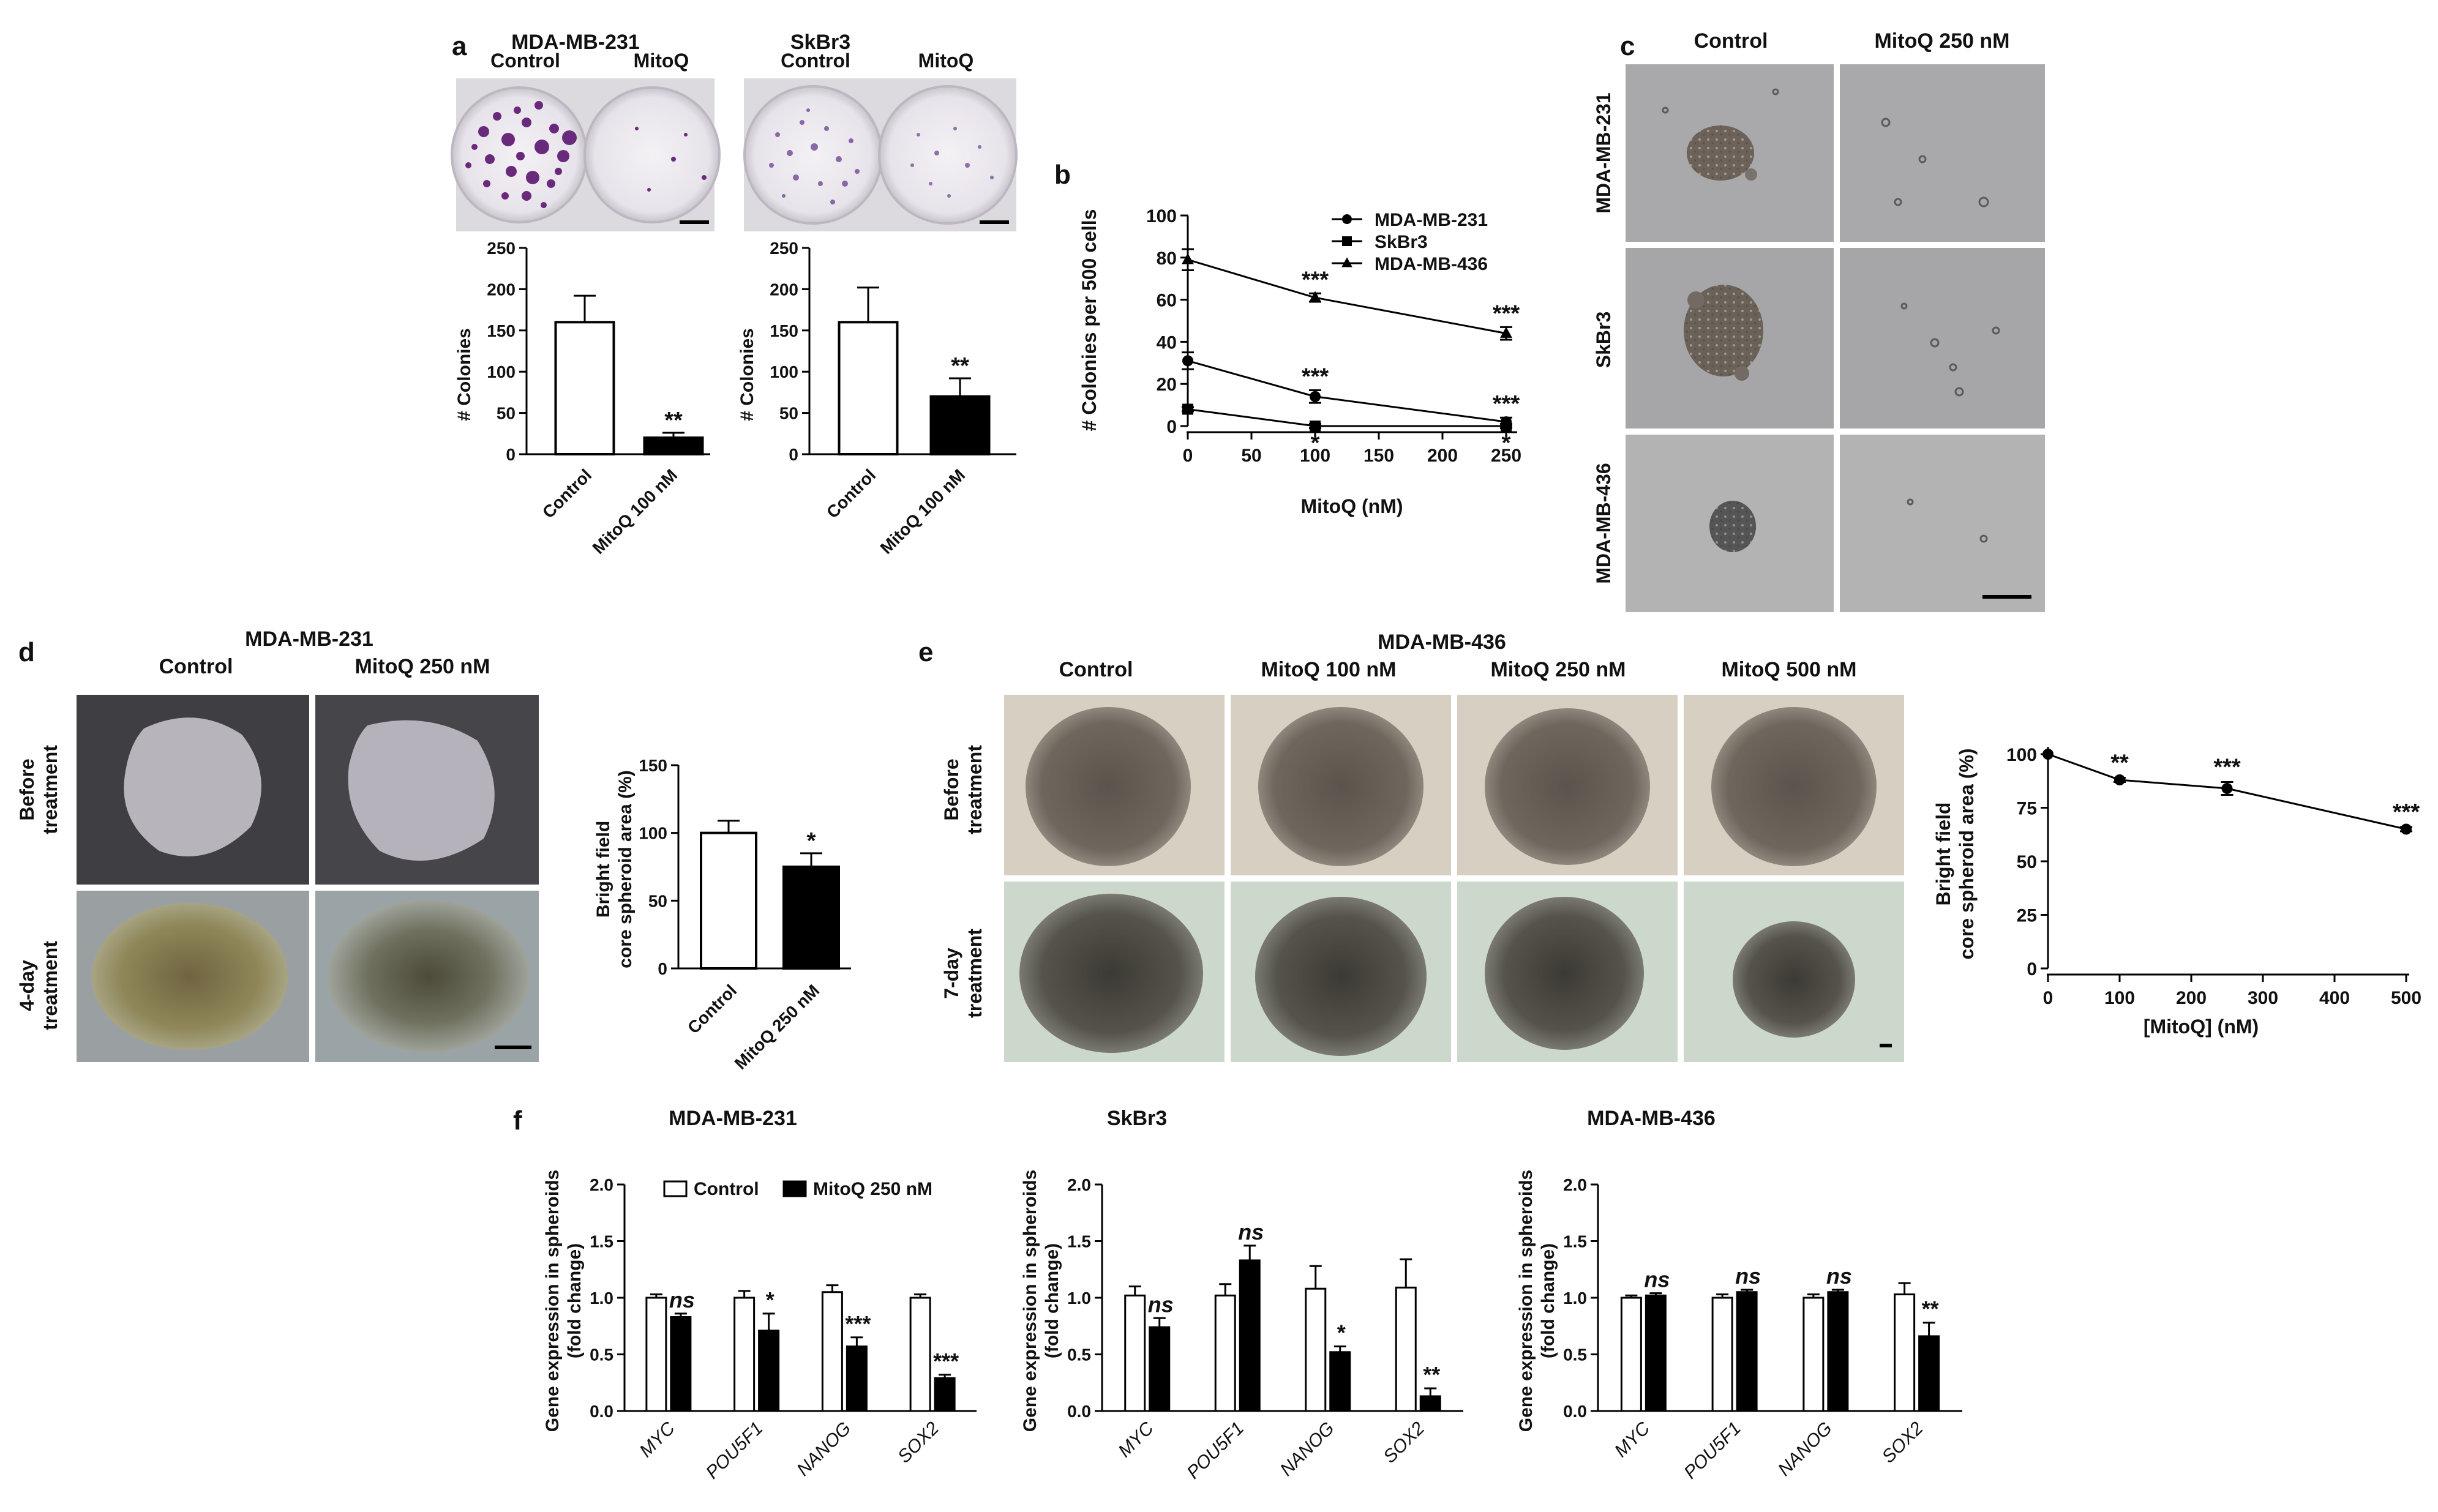  I want to click on y-tick-label: 75, so click(2027, 809).